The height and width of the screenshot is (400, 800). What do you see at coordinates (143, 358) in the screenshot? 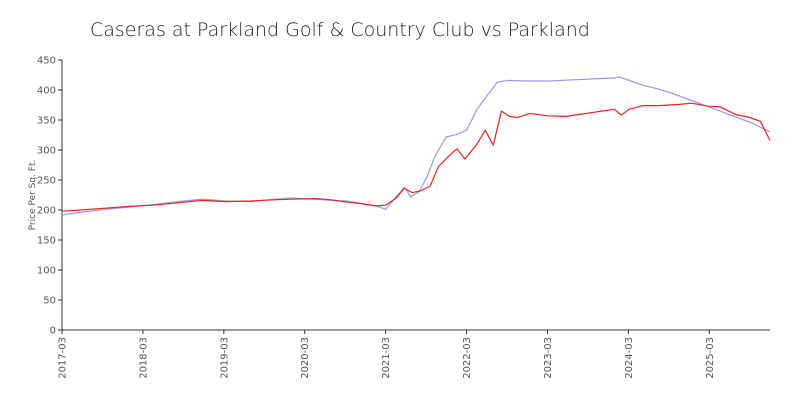
I see `x-tick-label: 2018-03` at bounding box center [143, 358].